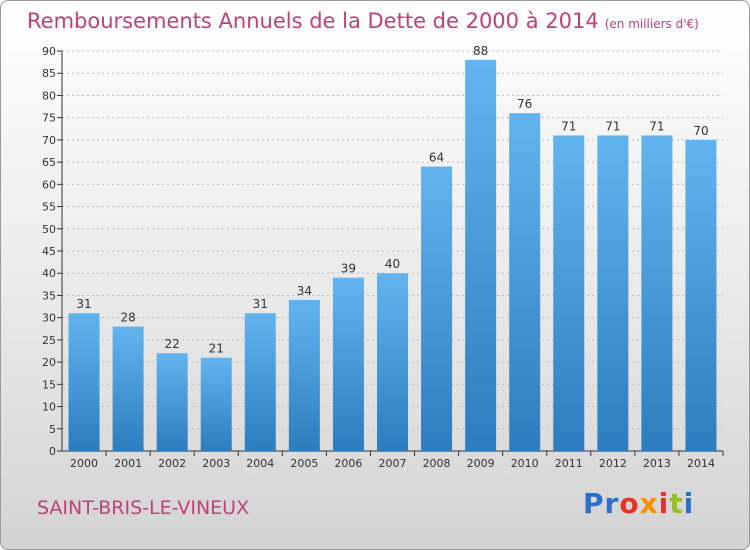  I want to click on x-tick-label: 2007, so click(393, 463).